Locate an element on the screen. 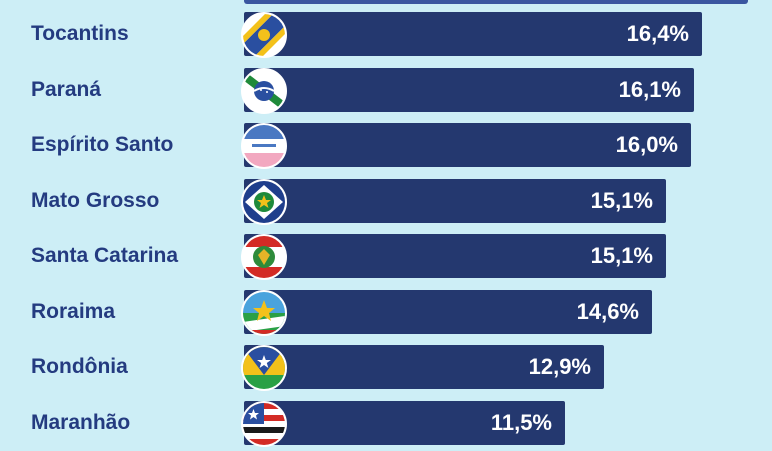 This screenshot has height=451, width=772. value-label: 16,4% is located at coordinates (657, 33).